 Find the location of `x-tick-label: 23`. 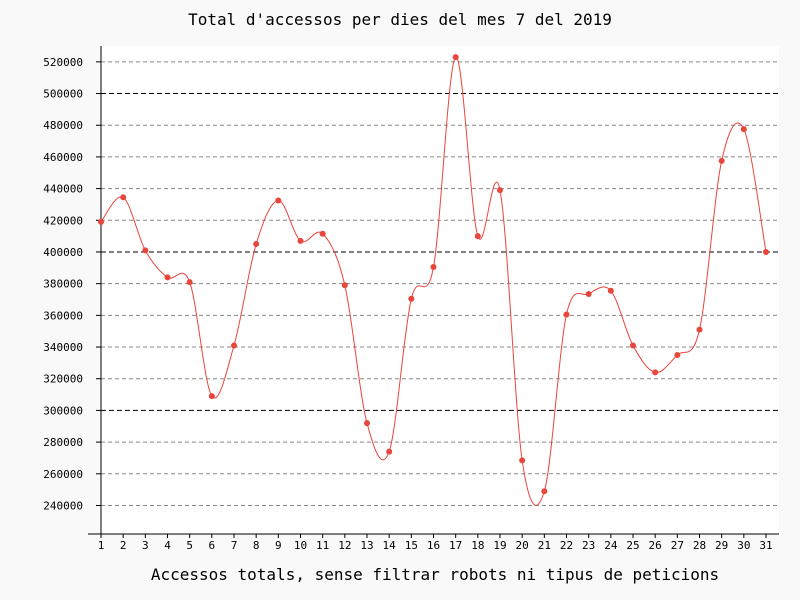

x-tick-label: 23 is located at coordinates (588, 545).